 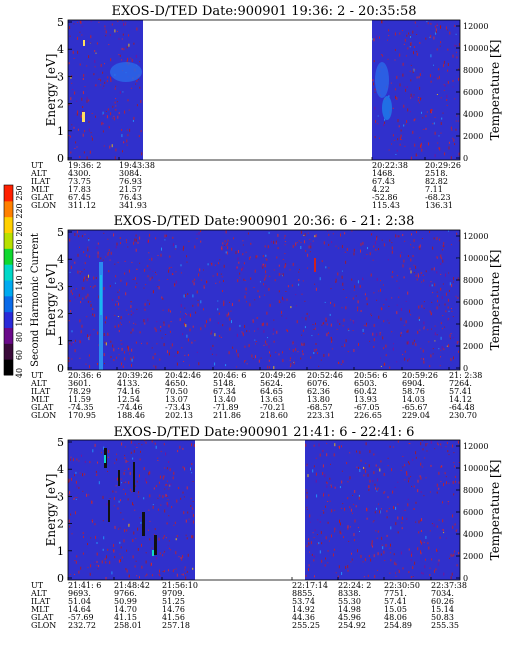 What do you see at coordinates (473, 346) in the screenshot?
I see `y-tick-label-right: 2000` at bounding box center [473, 346].